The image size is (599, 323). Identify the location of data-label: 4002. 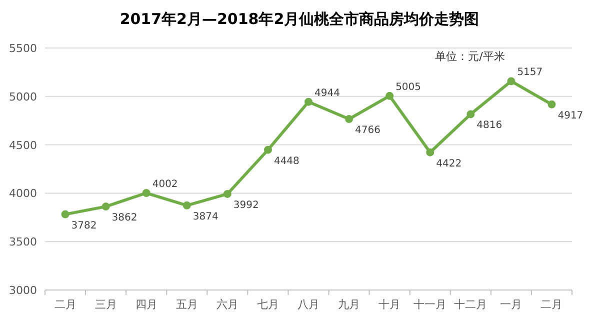
(165, 184).